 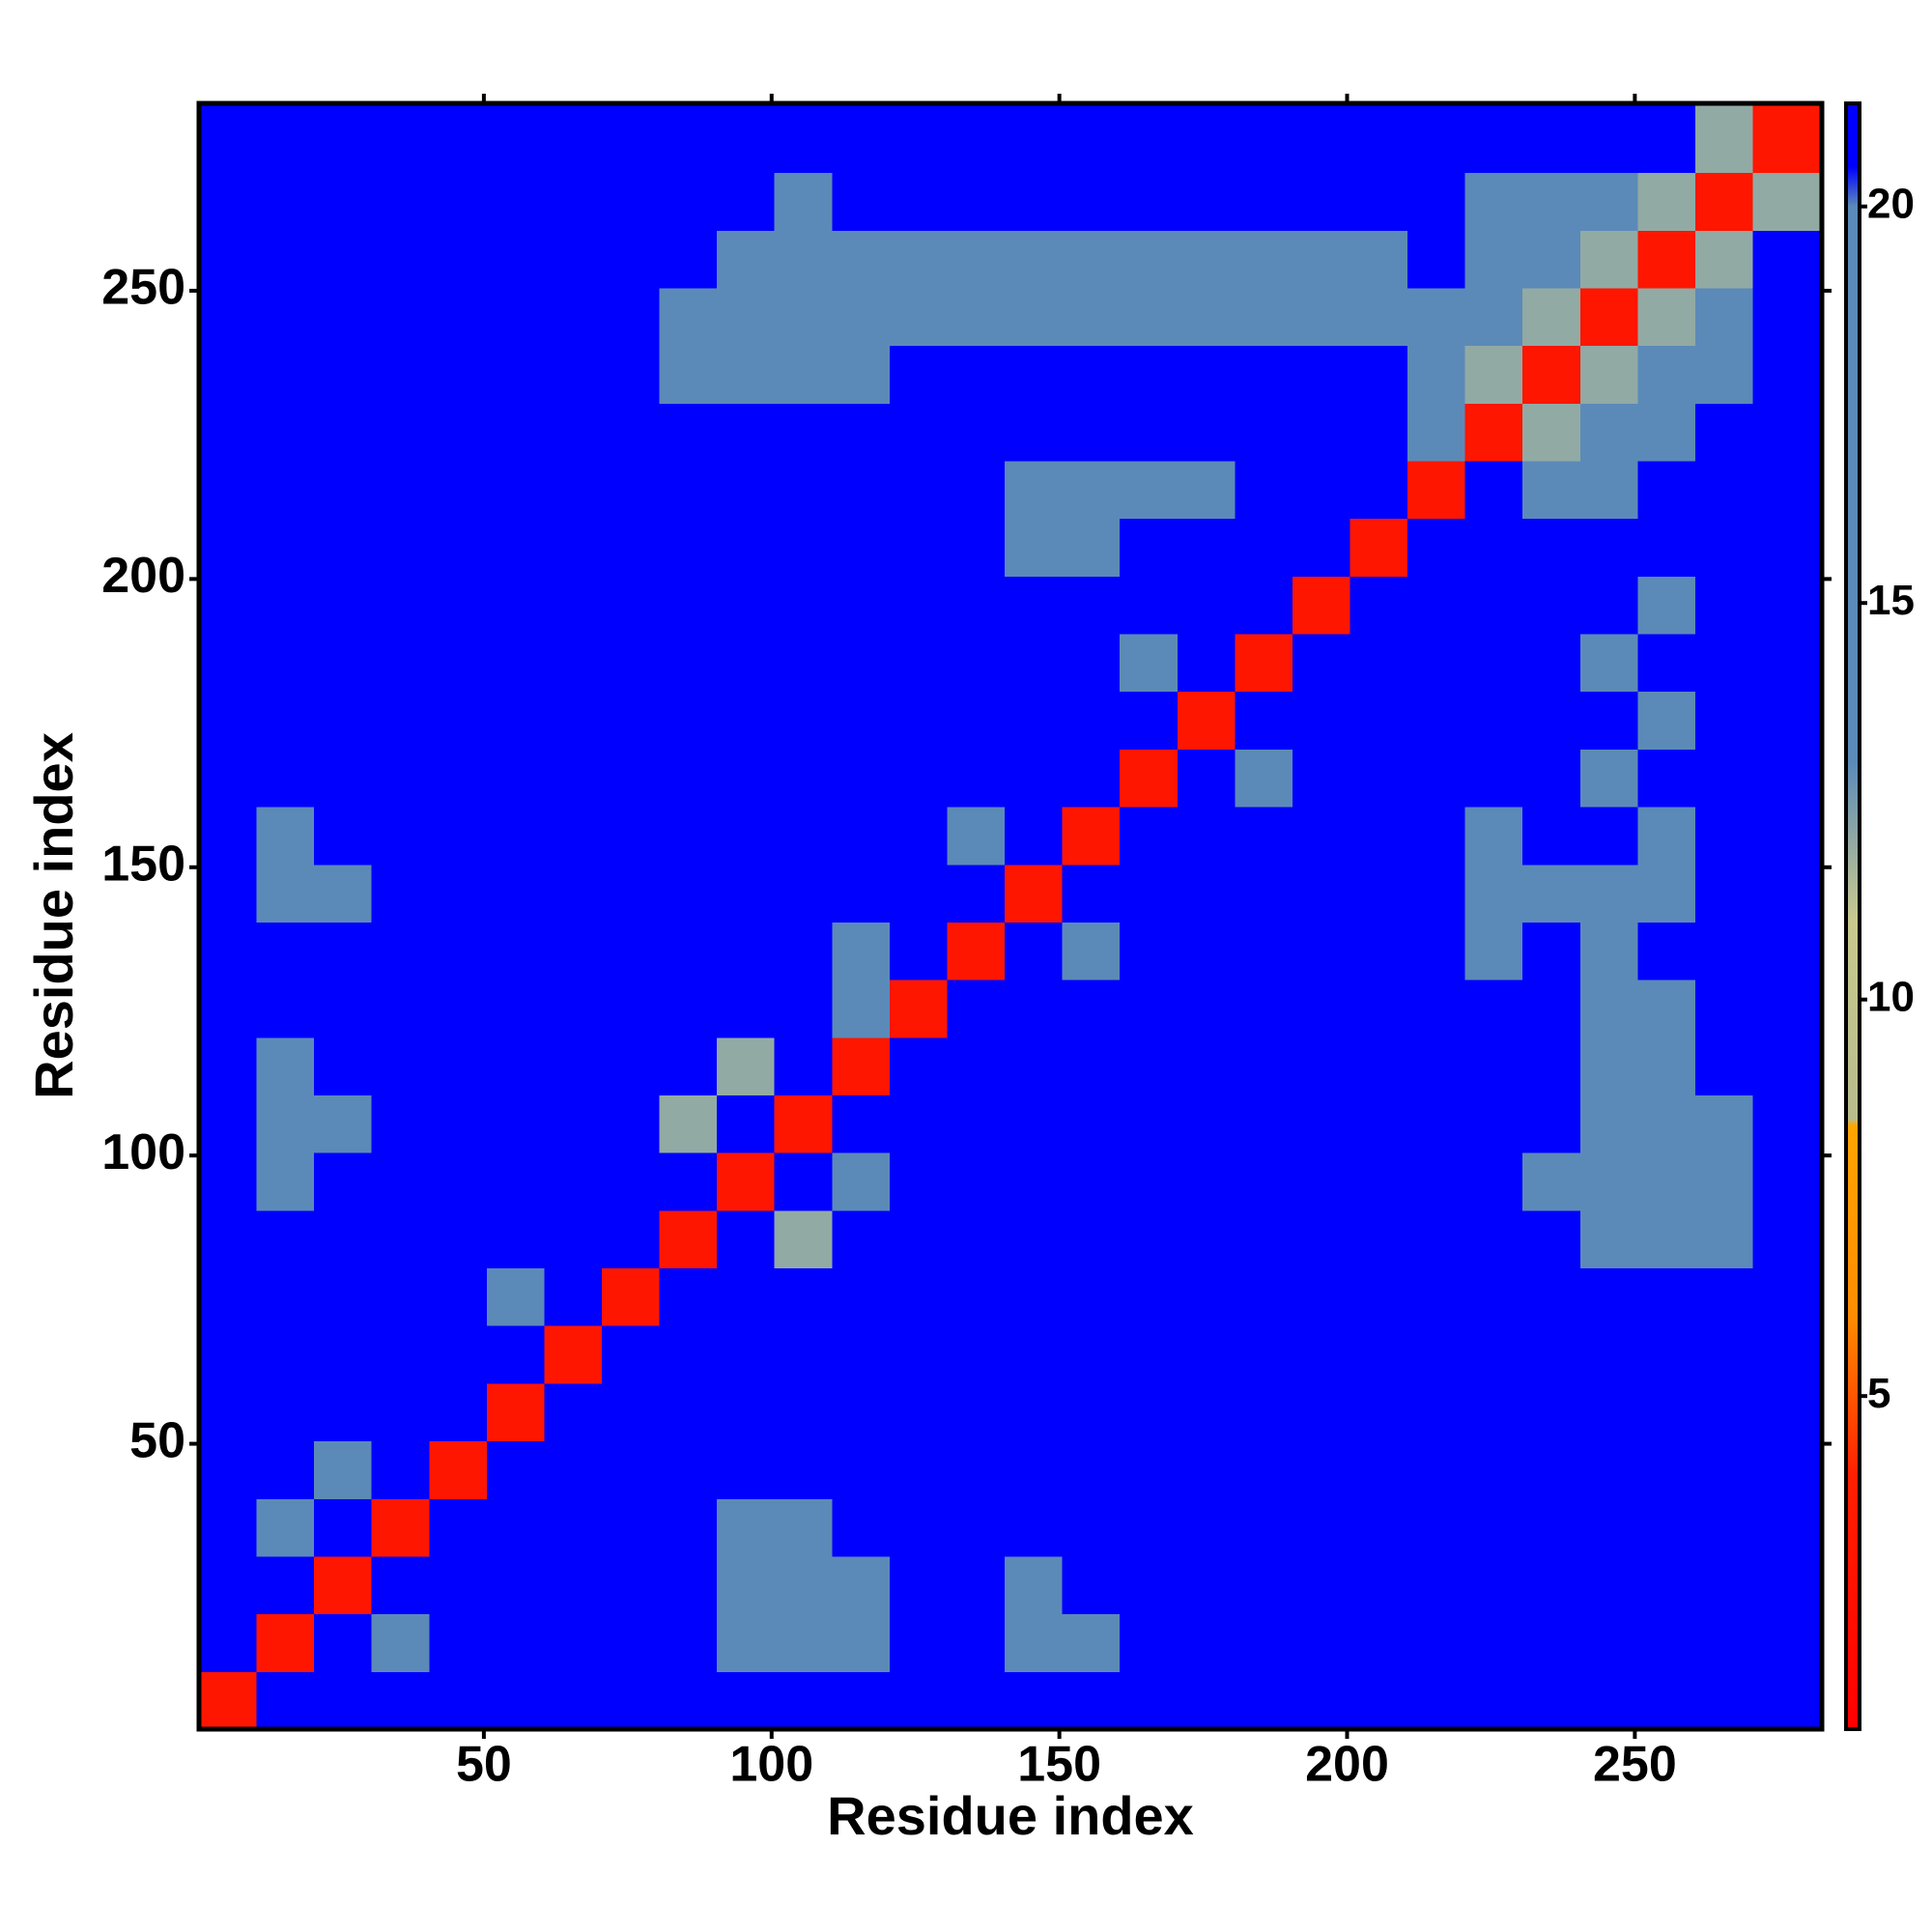 I want to click on y-tick-label: 200, so click(x=143, y=576).